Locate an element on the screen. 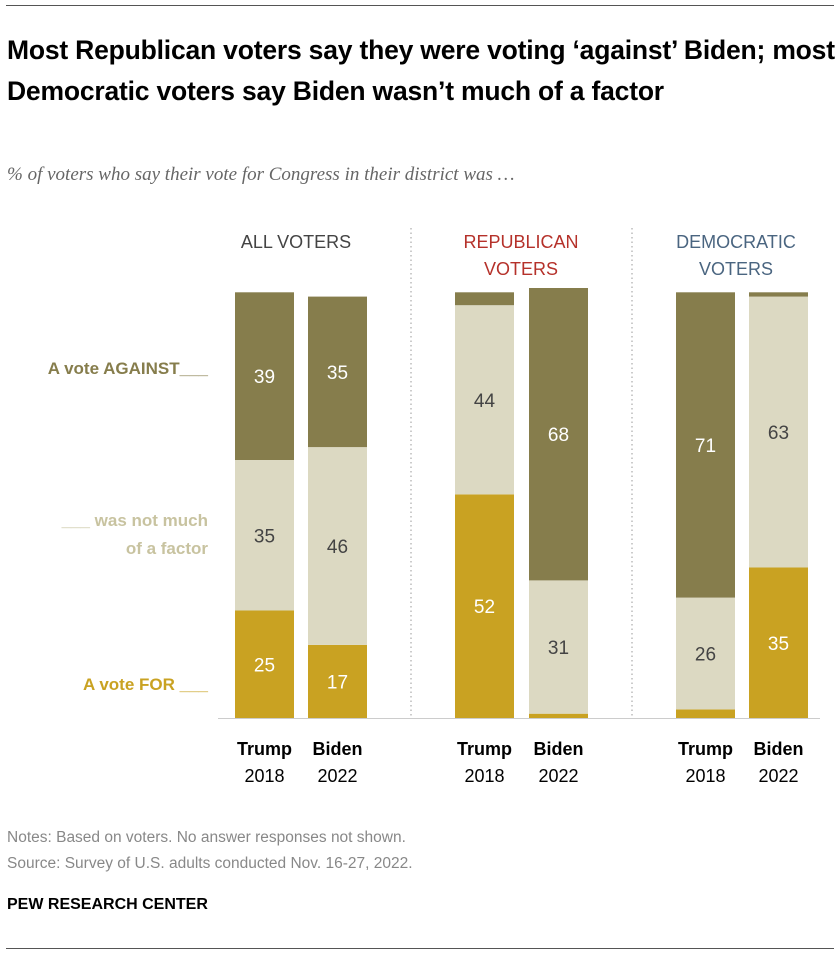  group-header: REPUBLICAN is located at coordinates (520, 242).